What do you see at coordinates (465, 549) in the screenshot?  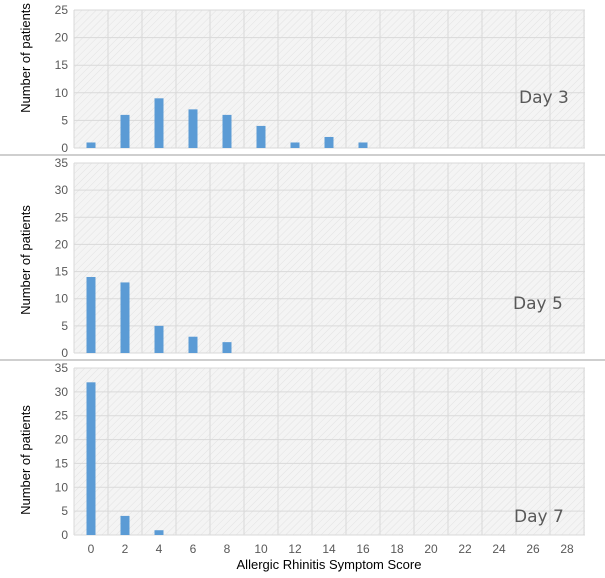 I see `x-tick-label: 22` at bounding box center [465, 549].